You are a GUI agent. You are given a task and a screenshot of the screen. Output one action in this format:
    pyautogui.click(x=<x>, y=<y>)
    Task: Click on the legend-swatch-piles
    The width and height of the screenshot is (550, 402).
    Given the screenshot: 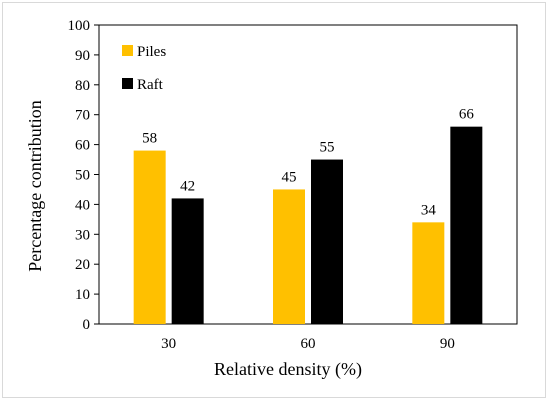 What is the action you would take?
    pyautogui.click(x=127, y=50)
    